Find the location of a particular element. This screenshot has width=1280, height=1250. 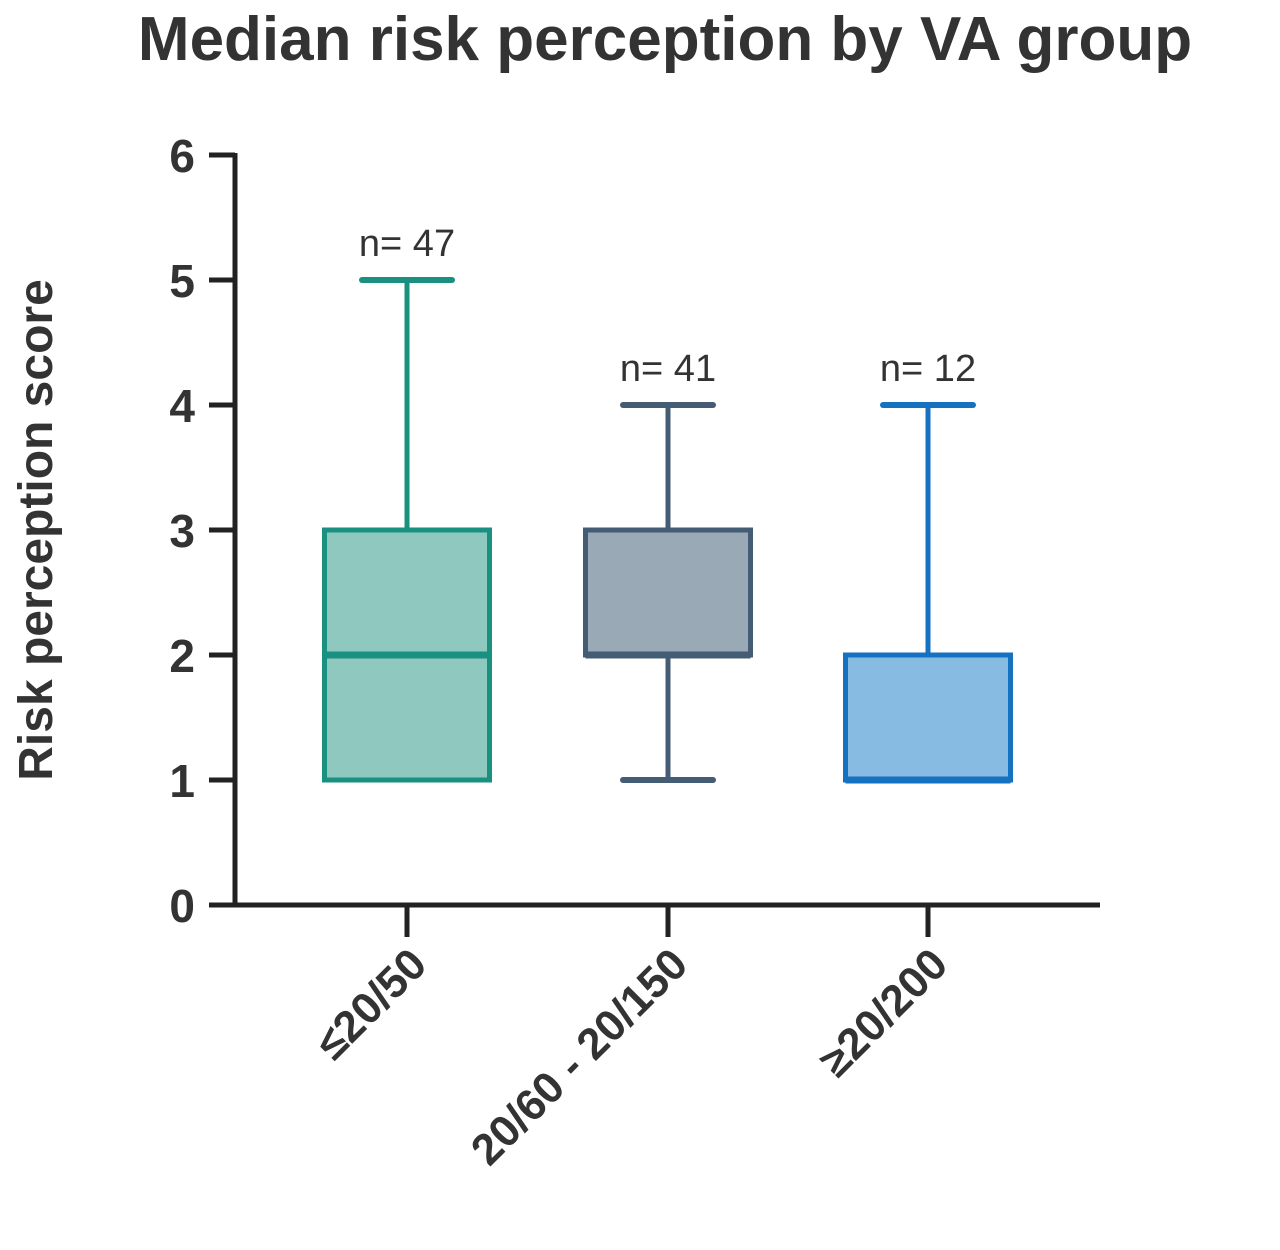

chart-title: Median risk perception by VA group is located at coordinates (665, 39).